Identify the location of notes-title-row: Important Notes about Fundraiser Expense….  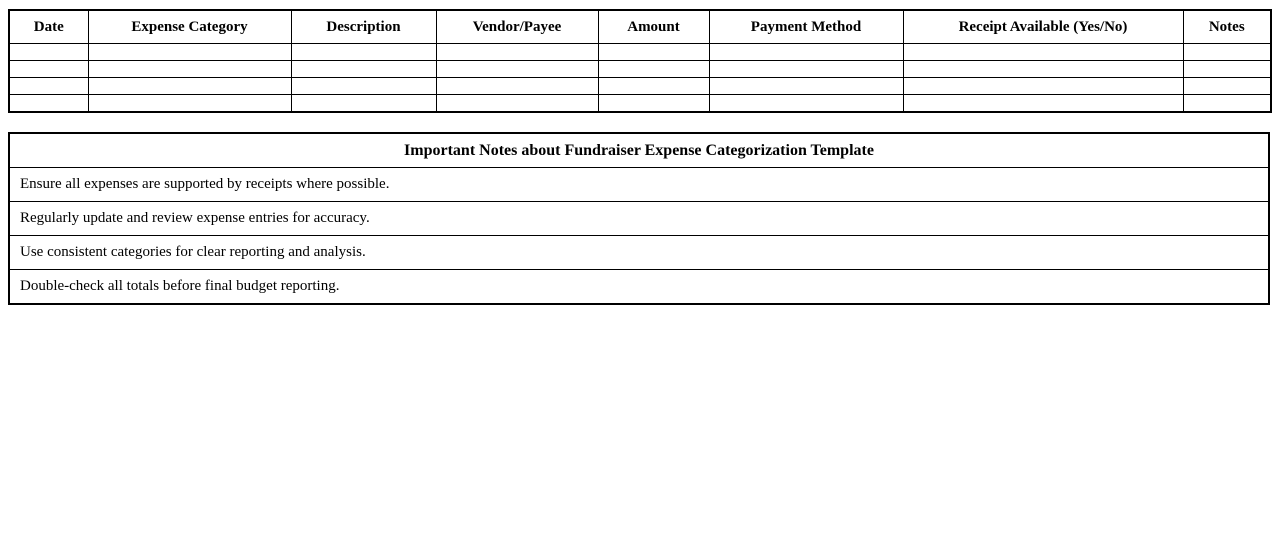
(639, 150).